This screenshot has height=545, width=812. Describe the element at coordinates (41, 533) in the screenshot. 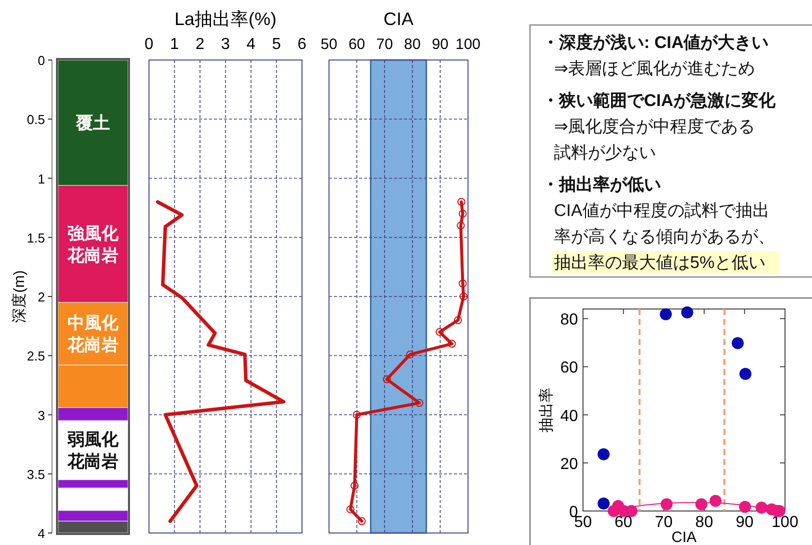

I see `y-tick-label: 4` at that location.